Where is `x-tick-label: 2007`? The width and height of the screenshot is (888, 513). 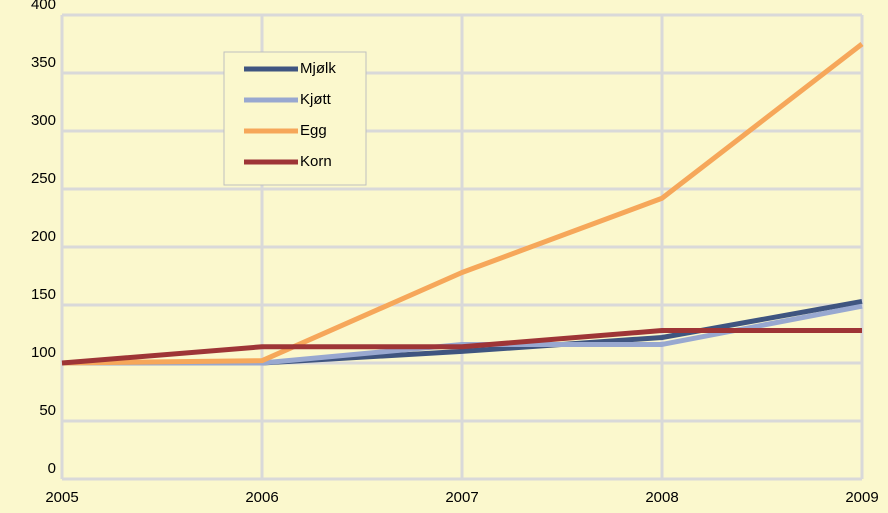
x-tick-label: 2007 is located at coordinates (461, 497).